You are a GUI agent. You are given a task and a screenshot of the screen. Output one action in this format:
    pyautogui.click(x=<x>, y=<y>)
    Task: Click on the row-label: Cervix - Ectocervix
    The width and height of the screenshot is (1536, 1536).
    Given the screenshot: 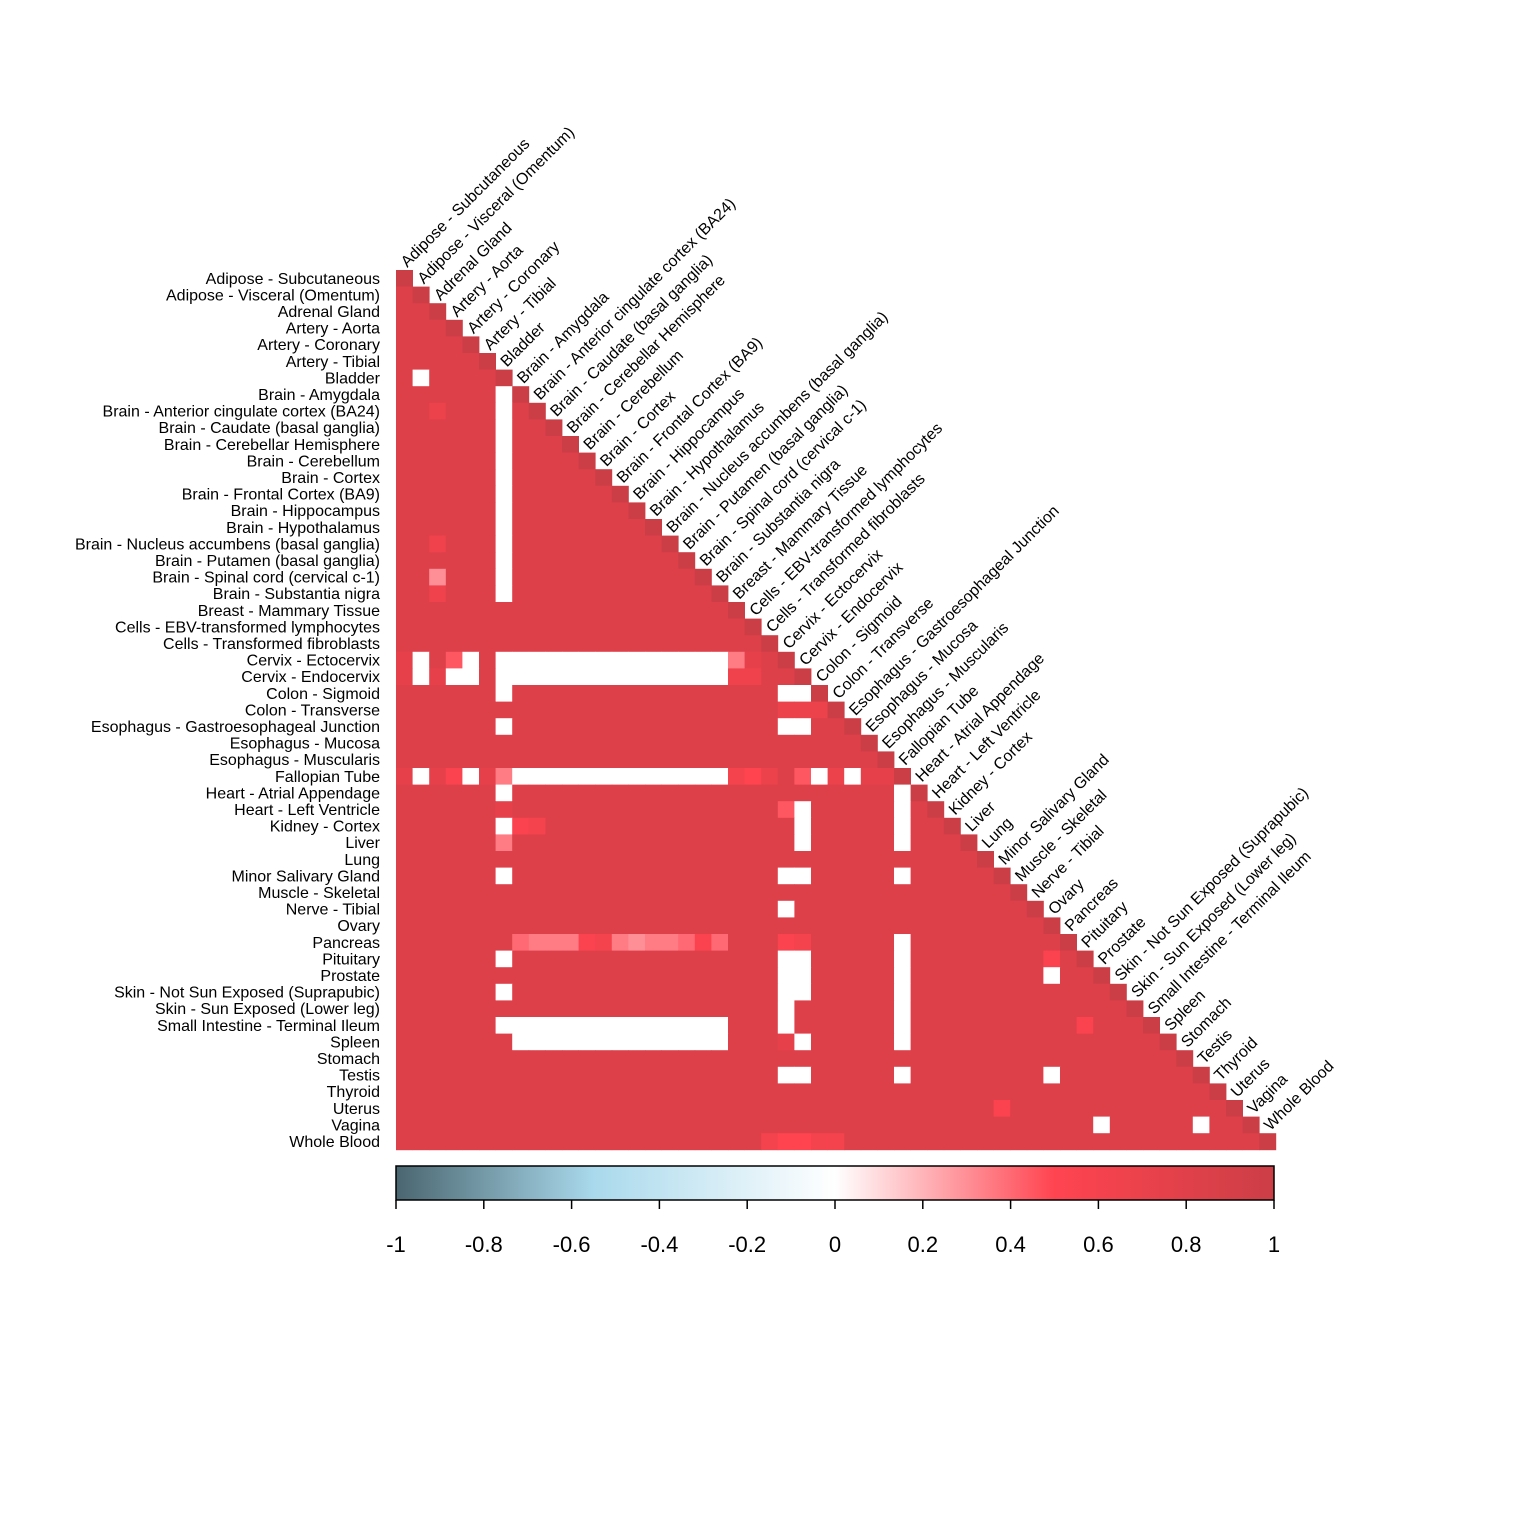 What is the action you would take?
    pyautogui.click(x=313, y=661)
    